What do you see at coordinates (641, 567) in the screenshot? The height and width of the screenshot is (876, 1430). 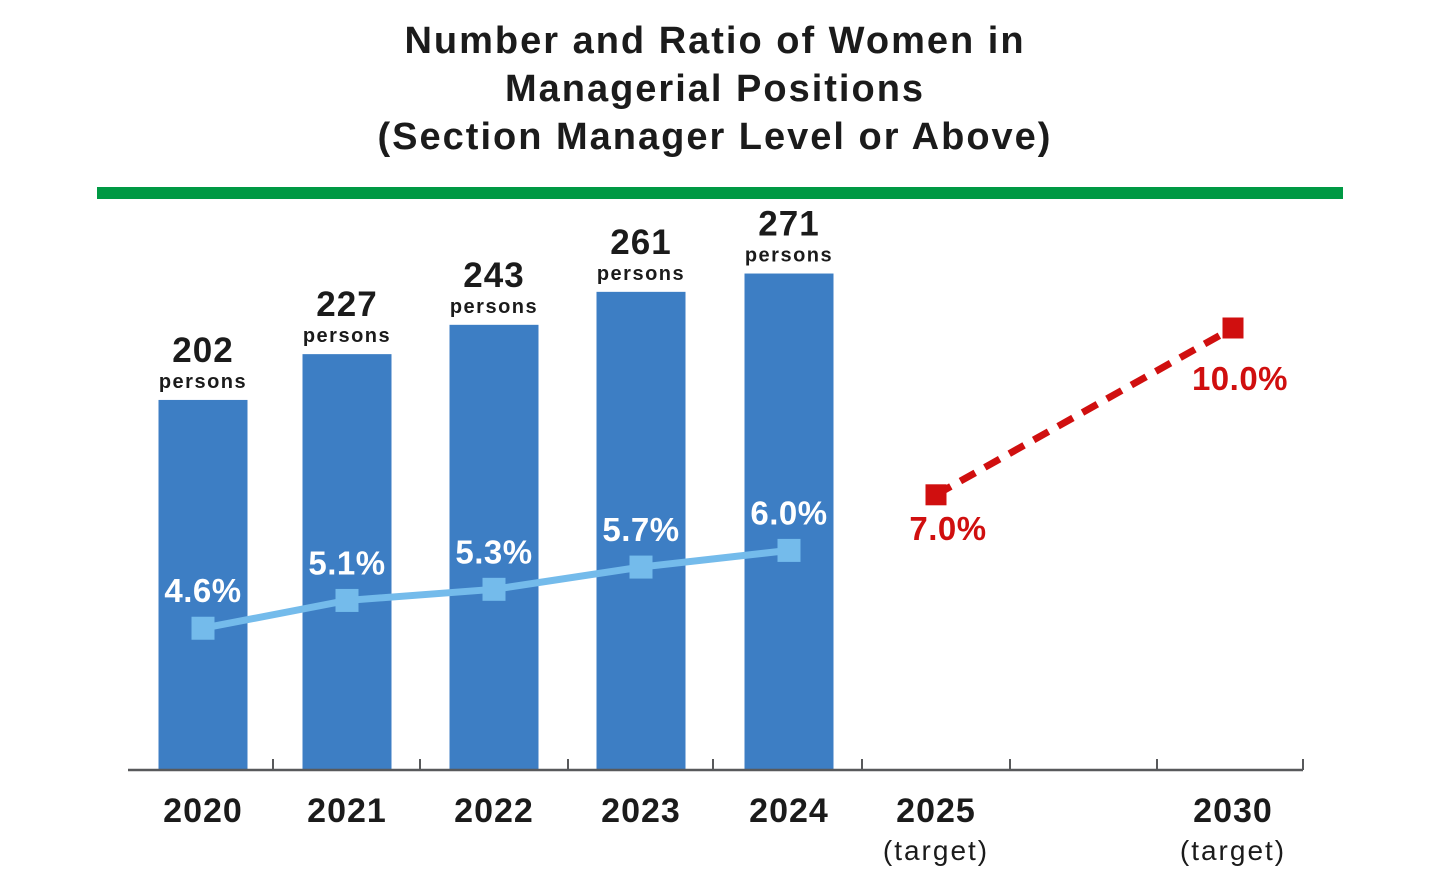 I see `ratio-marker-2023` at bounding box center [641, 567].